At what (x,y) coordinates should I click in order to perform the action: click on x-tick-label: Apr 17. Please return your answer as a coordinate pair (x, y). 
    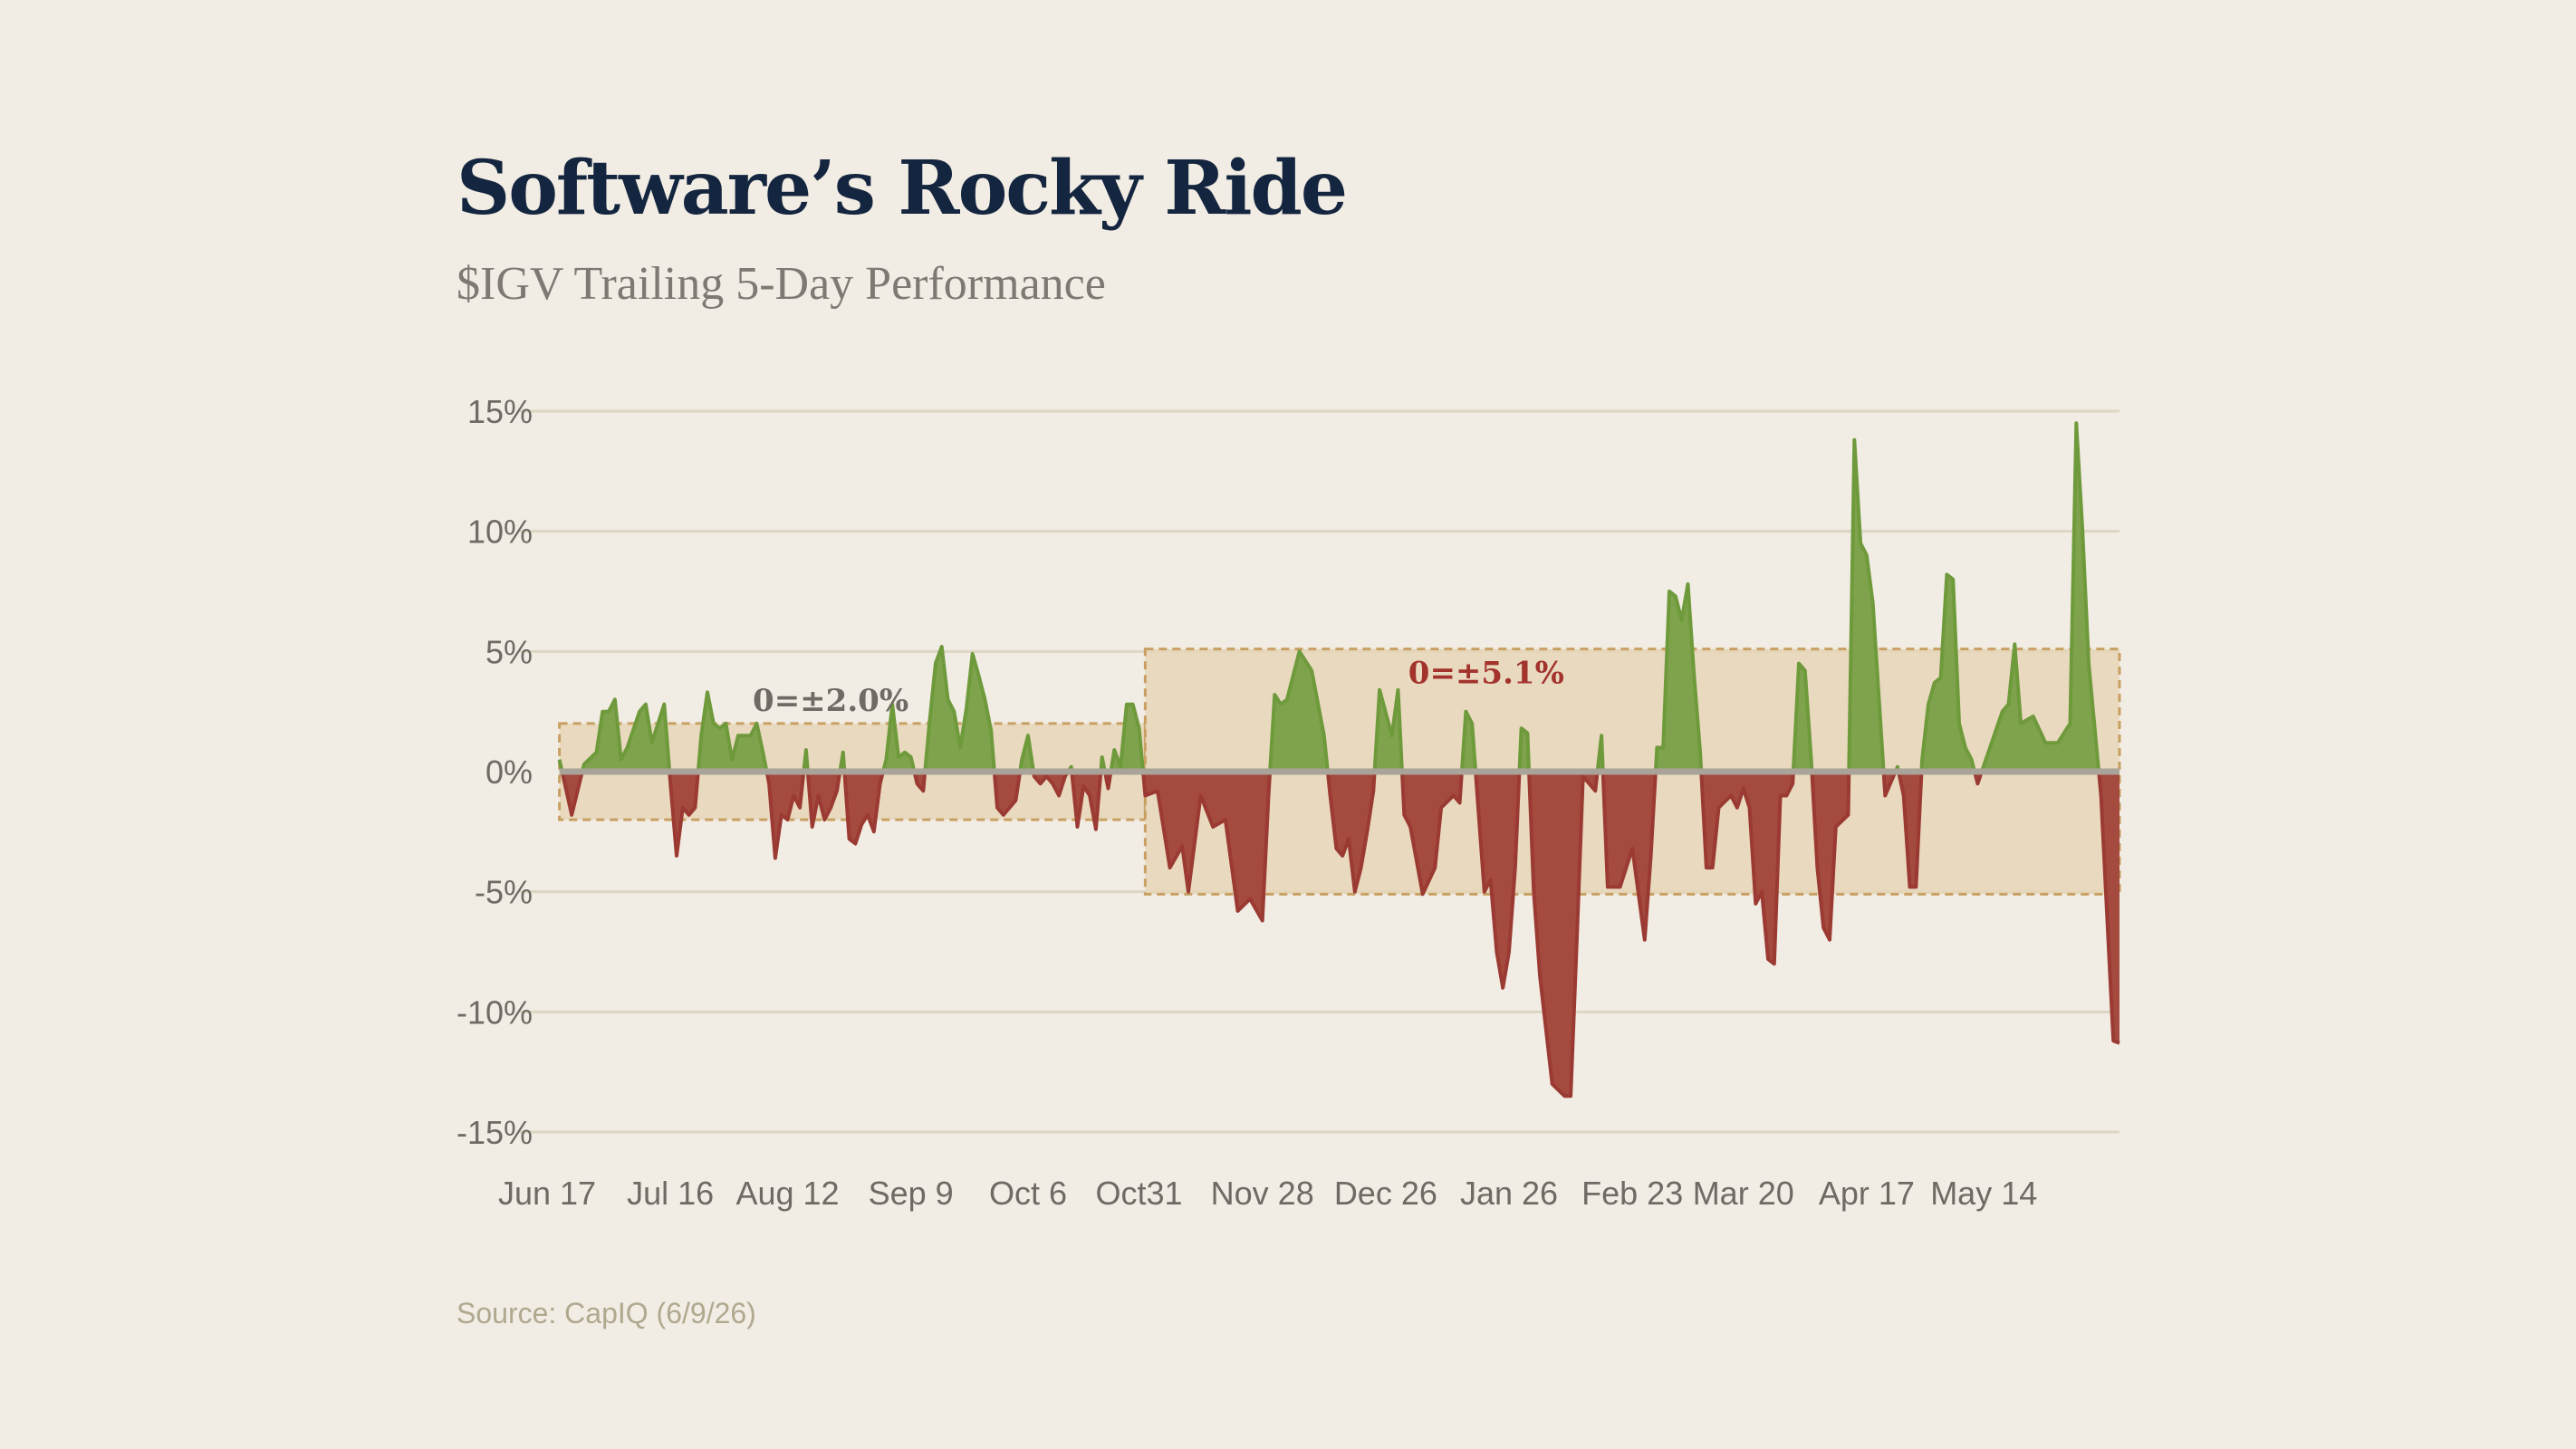
    Looking at the image, I should click on (1867, 1193).